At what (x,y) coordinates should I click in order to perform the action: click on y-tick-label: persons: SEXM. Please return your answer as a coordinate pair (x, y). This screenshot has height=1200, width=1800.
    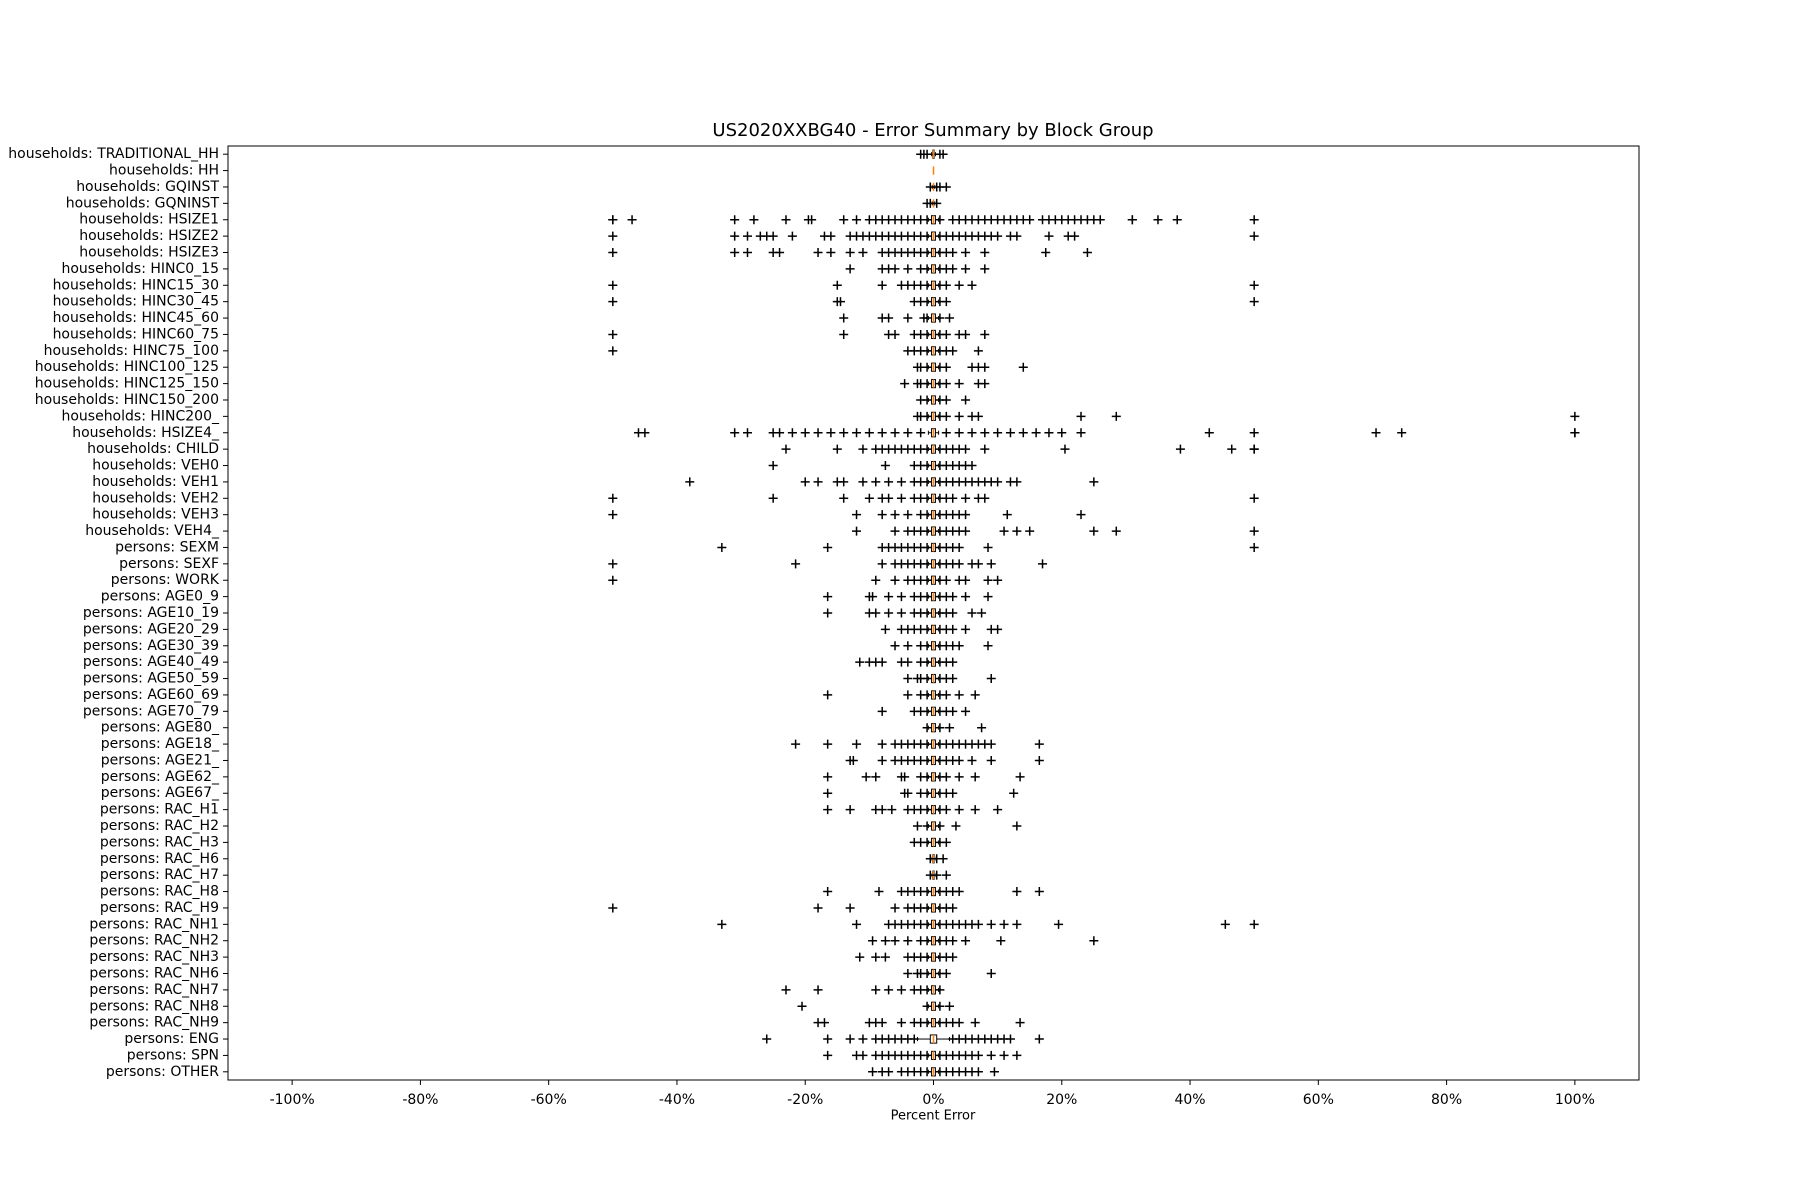
    Looking at the image, I should click on (167, 547).